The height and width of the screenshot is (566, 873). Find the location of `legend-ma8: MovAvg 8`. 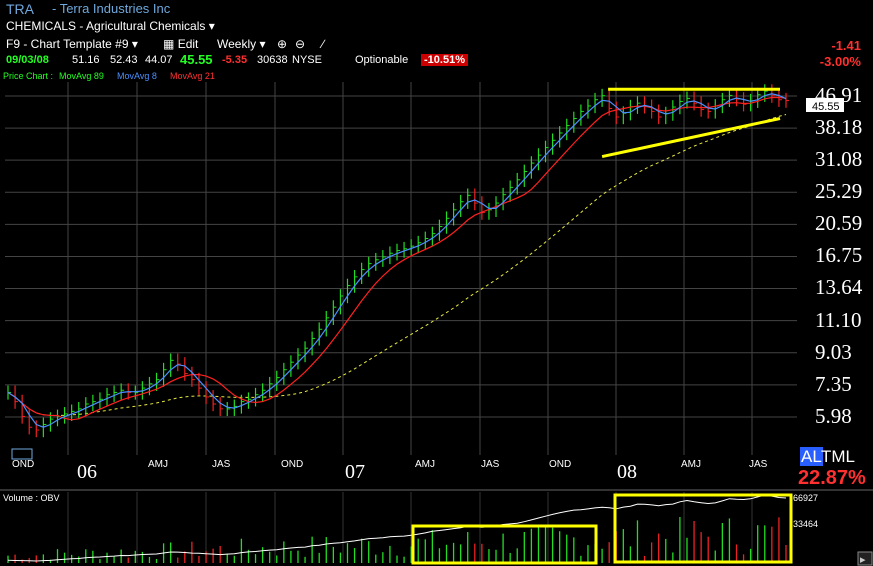

legend-ma8: MovAvg 8 is located at coordinates (137, 76).